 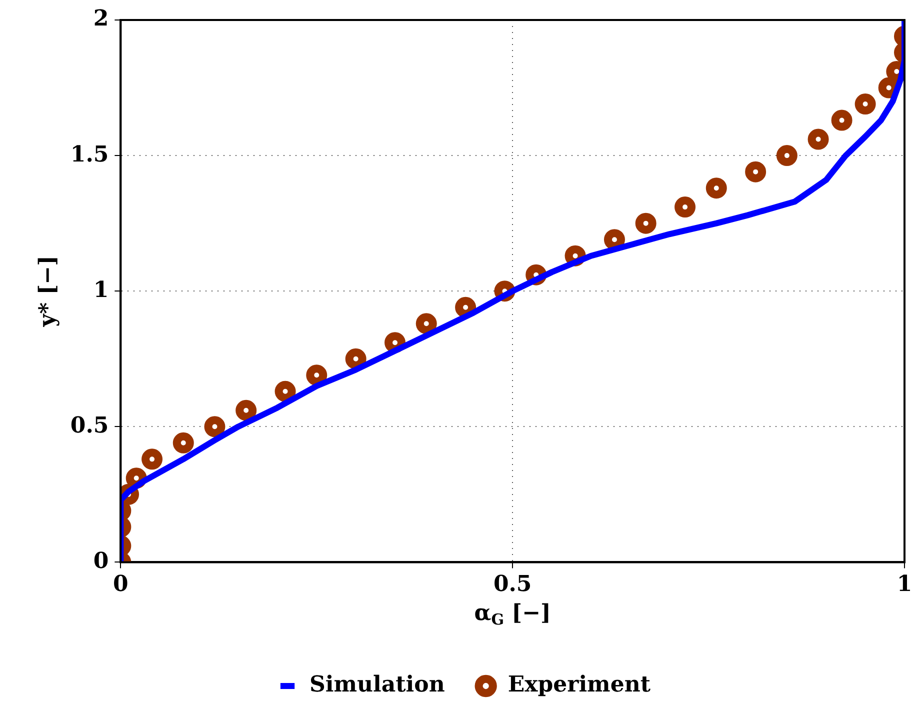 What do you see at coordinates (101, 289) in the screenshot?
I see `y-tick-label: 1` at bounding box center [101, 289].